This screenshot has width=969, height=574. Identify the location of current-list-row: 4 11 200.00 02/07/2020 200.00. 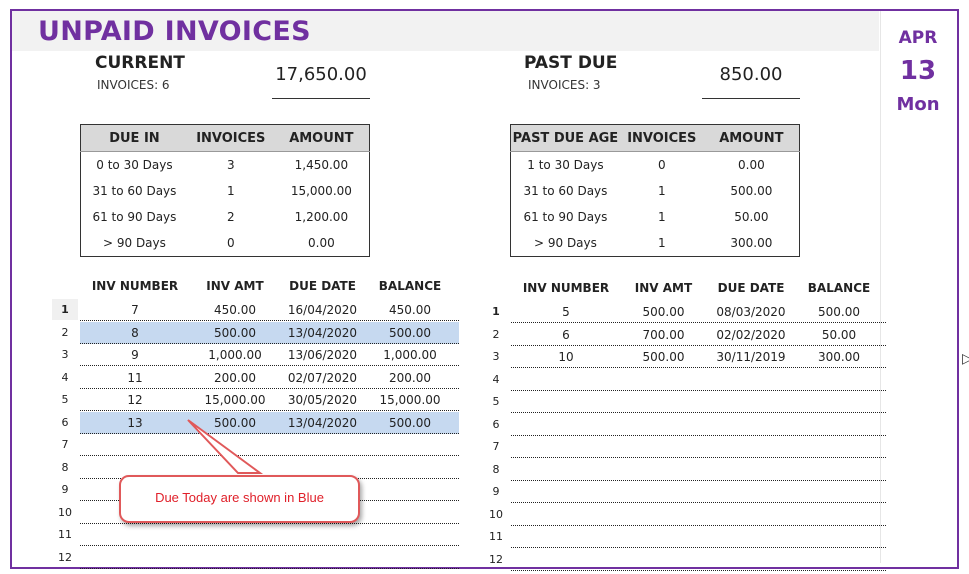
(260, 378).